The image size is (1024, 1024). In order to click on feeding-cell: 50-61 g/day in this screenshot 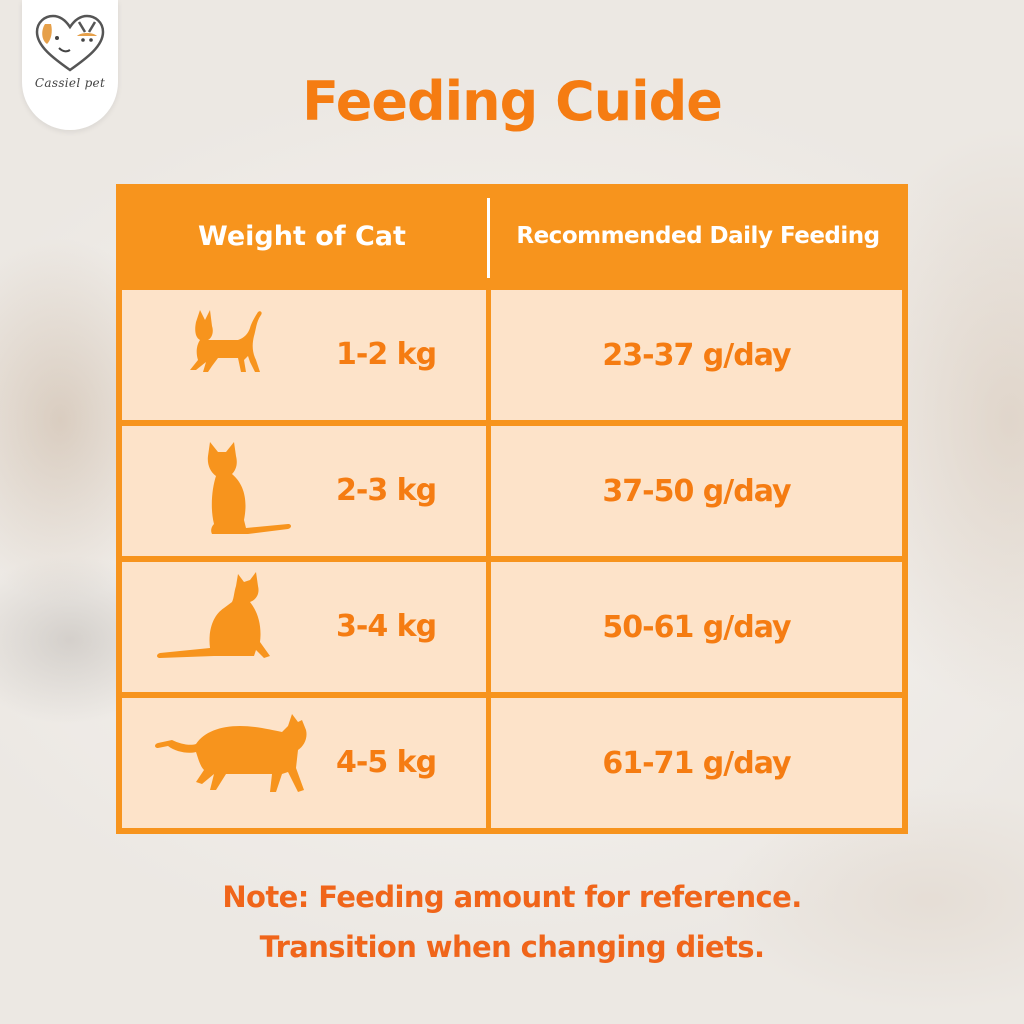, I will do `click(696, 627)`.